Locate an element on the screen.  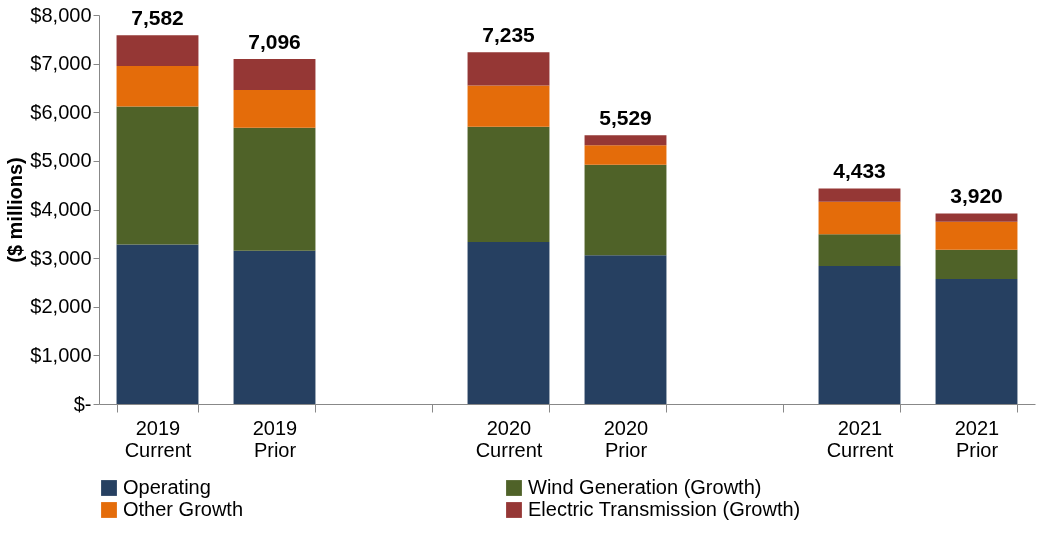
total-label: 5,529 is located at coordinates (625, 118).